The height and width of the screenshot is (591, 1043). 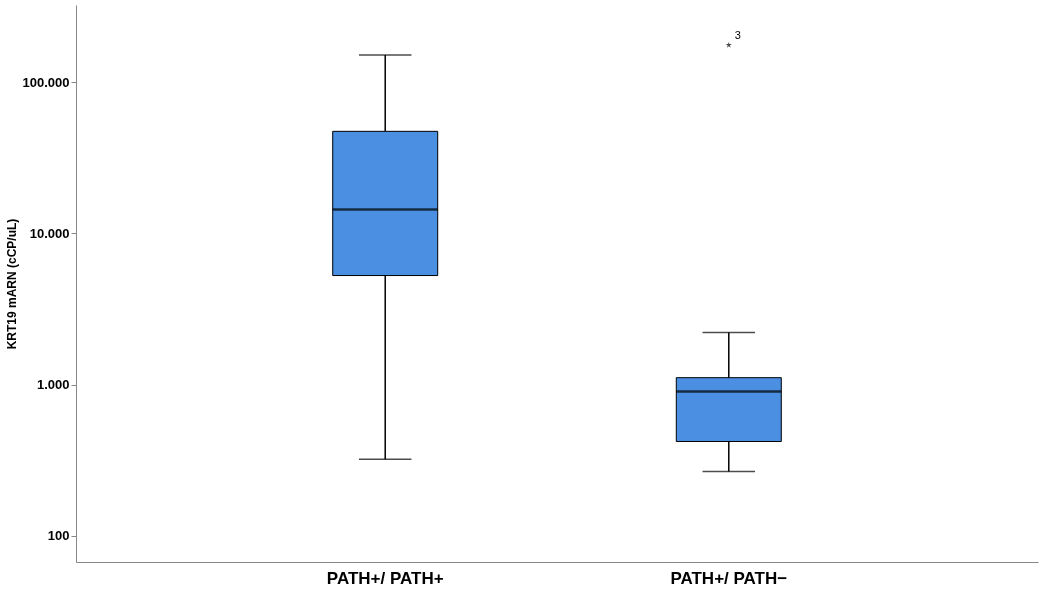 I want to click on x-tick-label: PATH+/ PATH+, so click(x=385, y=578).